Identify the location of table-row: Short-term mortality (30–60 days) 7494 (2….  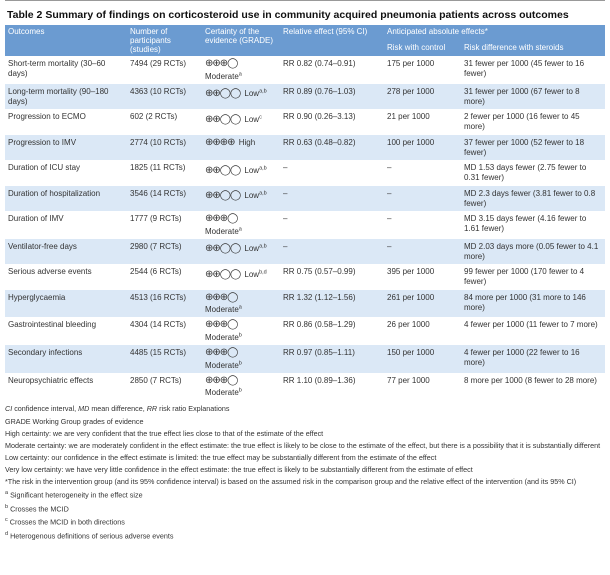
(305, 70).